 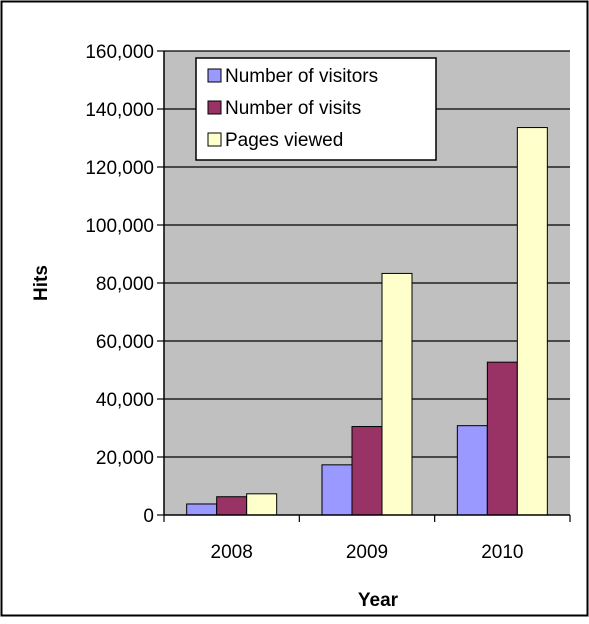 I want to click on x-tick-labels: 2008 2009 2010, so click(x=367, y=552).